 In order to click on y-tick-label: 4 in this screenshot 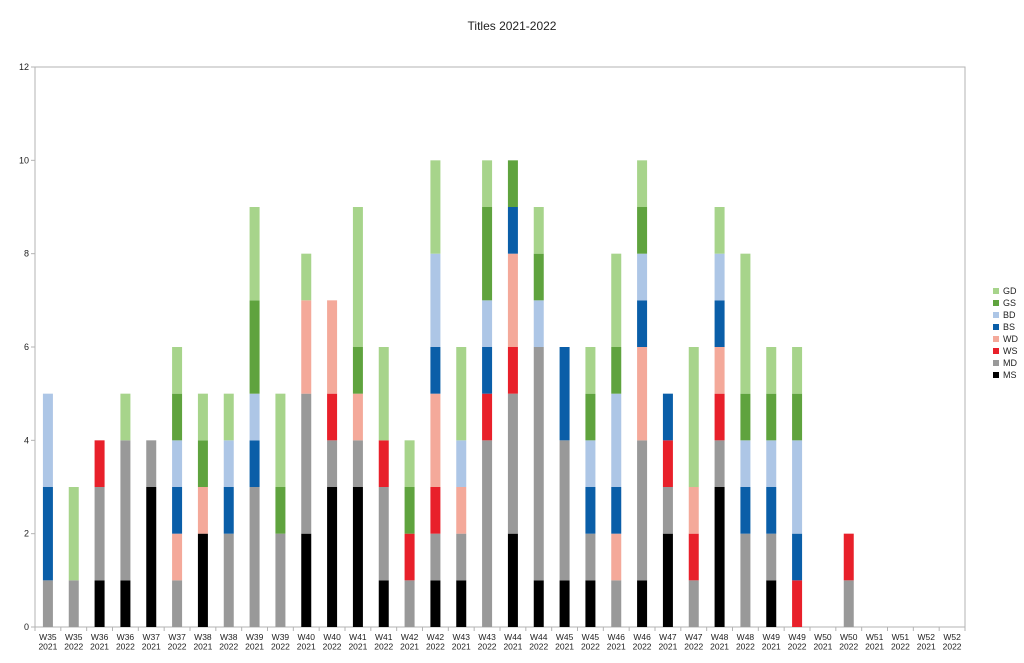, I will do `click(26, 440)`.